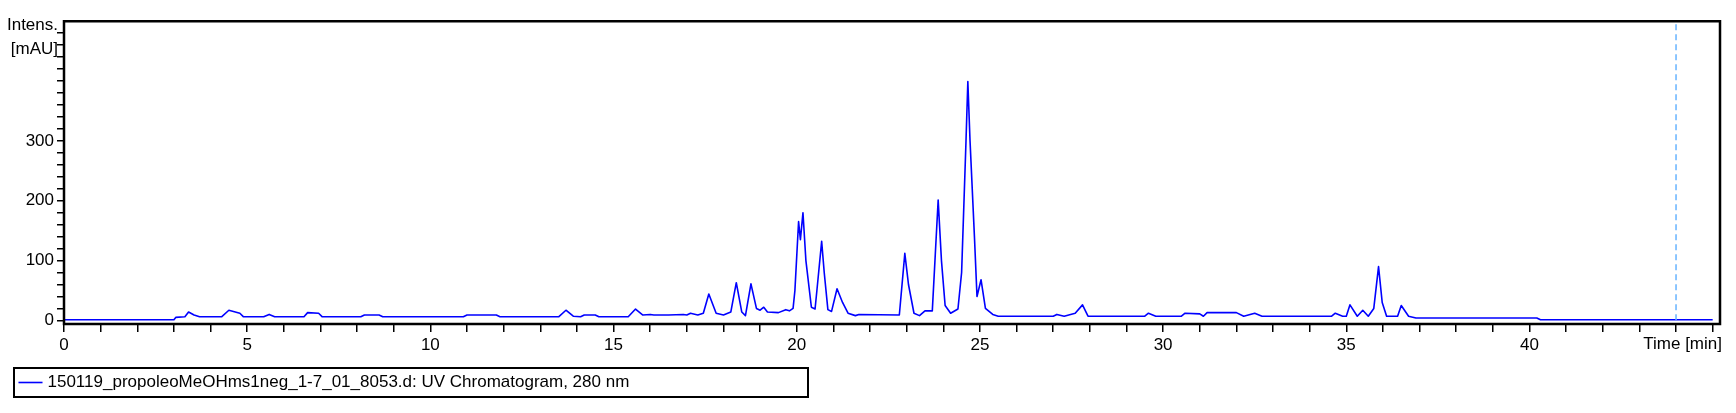  I want to click on x-tick-label: 15, so click(614, 344).